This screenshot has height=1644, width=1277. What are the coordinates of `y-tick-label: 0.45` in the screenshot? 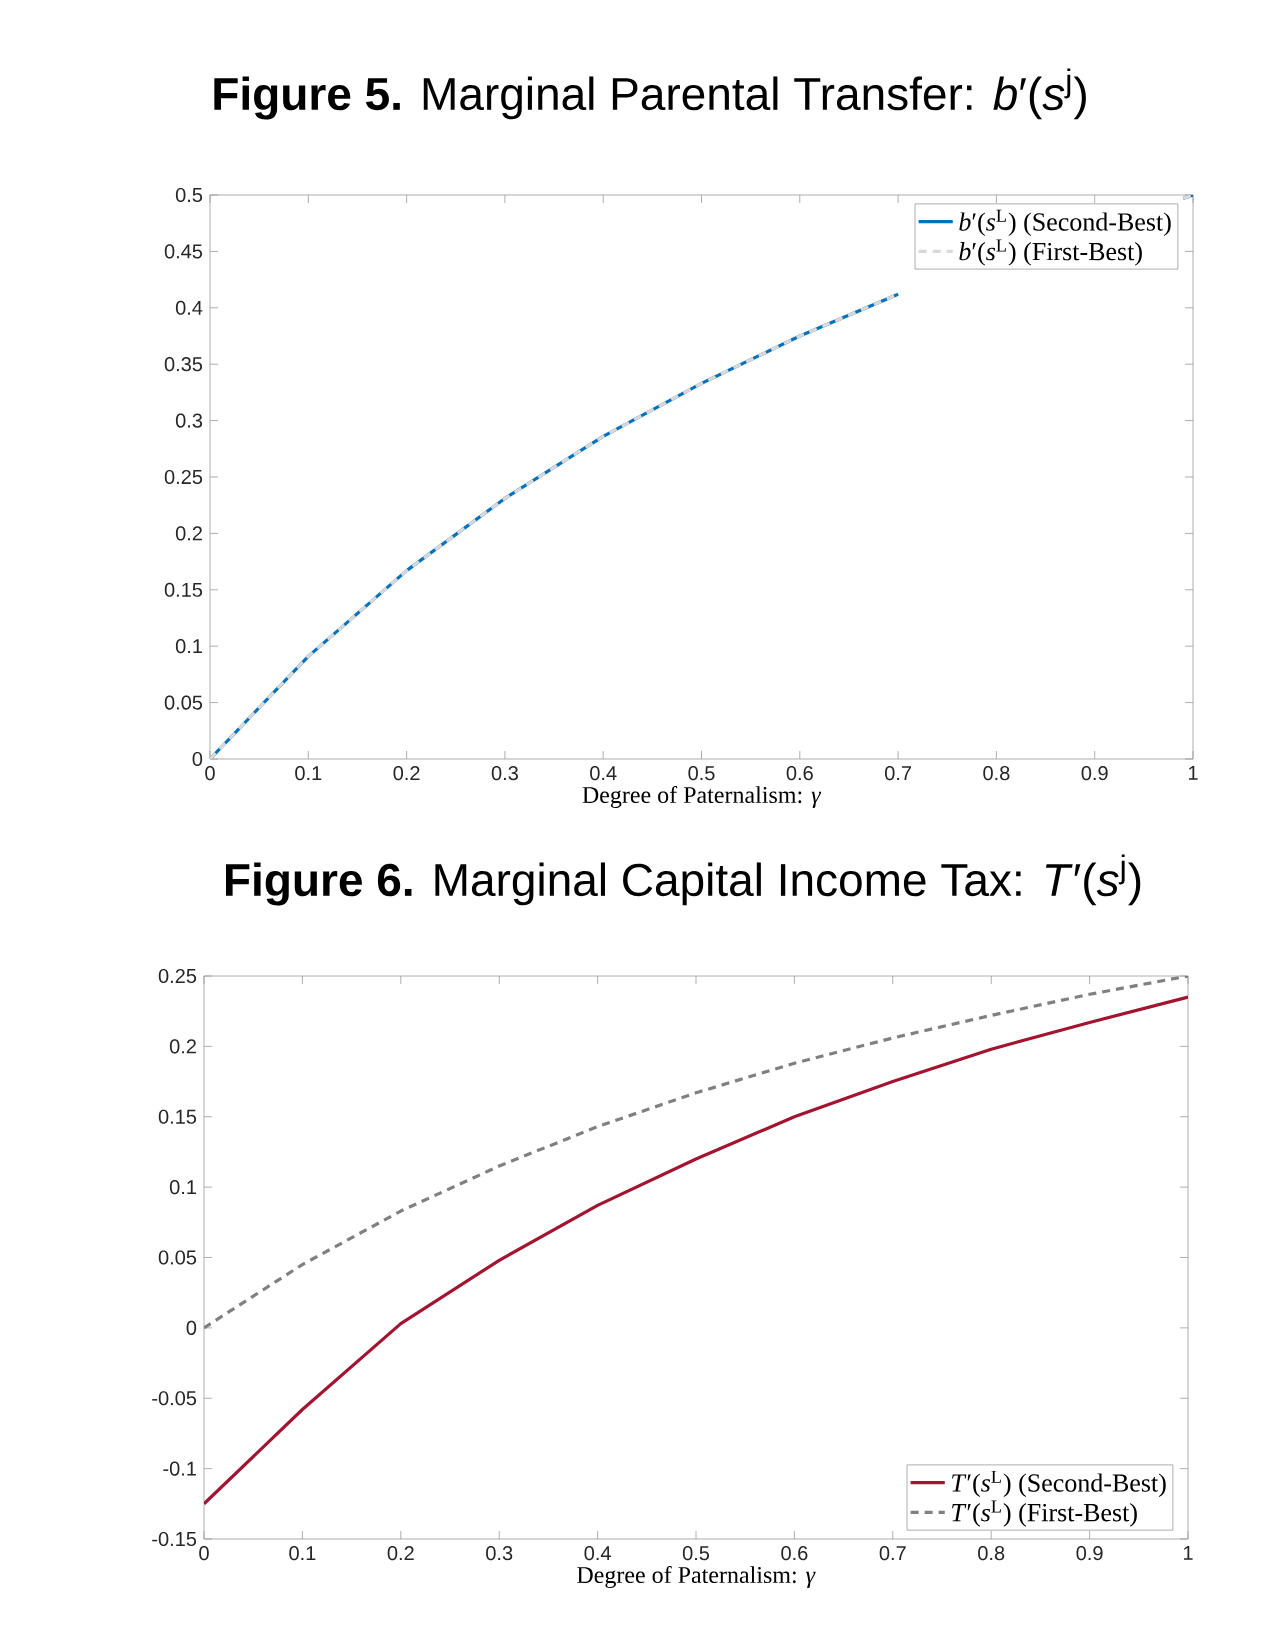 It's located at (183, 251).